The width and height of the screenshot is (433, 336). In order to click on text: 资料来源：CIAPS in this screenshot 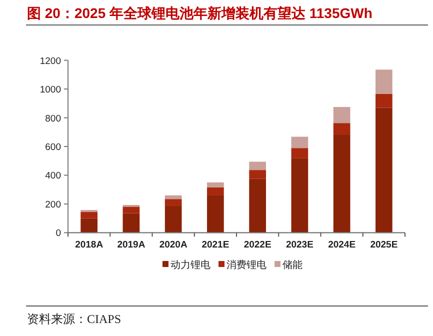, I will do `click(74, 319)`.